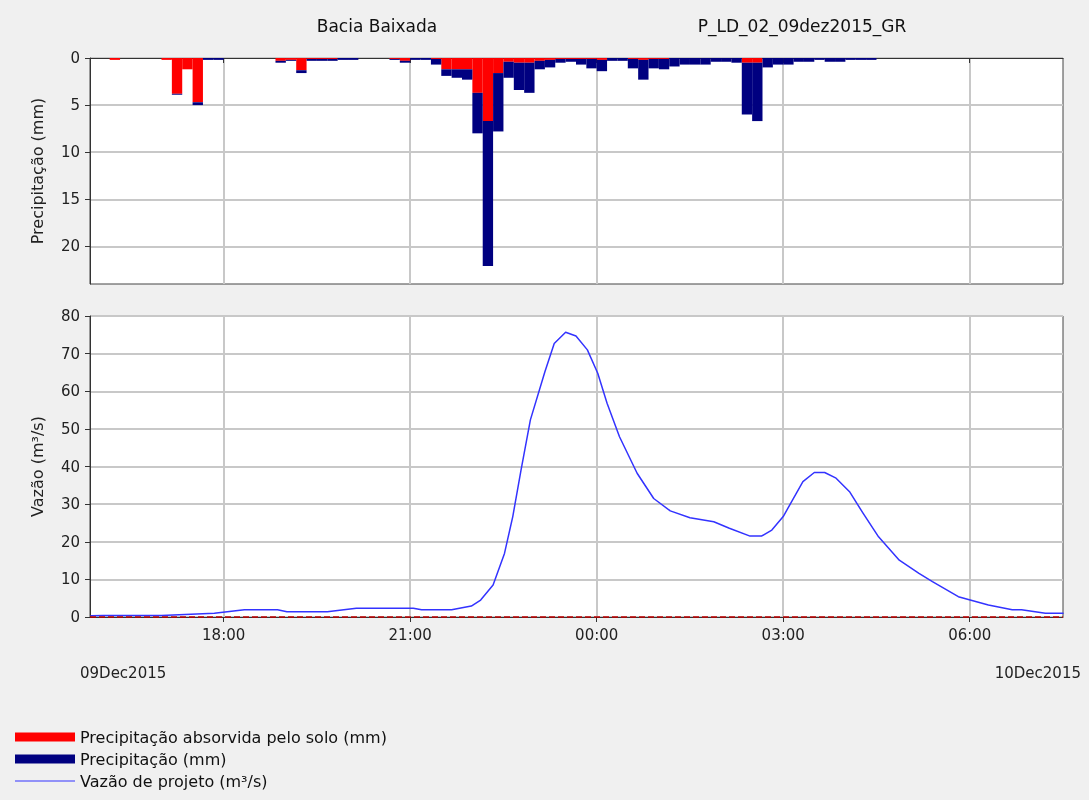 This screenshot has height=800, width=1089. What do you see at coordinates (153, 759) in the screenshot?
I see `legend-label: Precipitação (mm)` at bounding box center [153, 759].